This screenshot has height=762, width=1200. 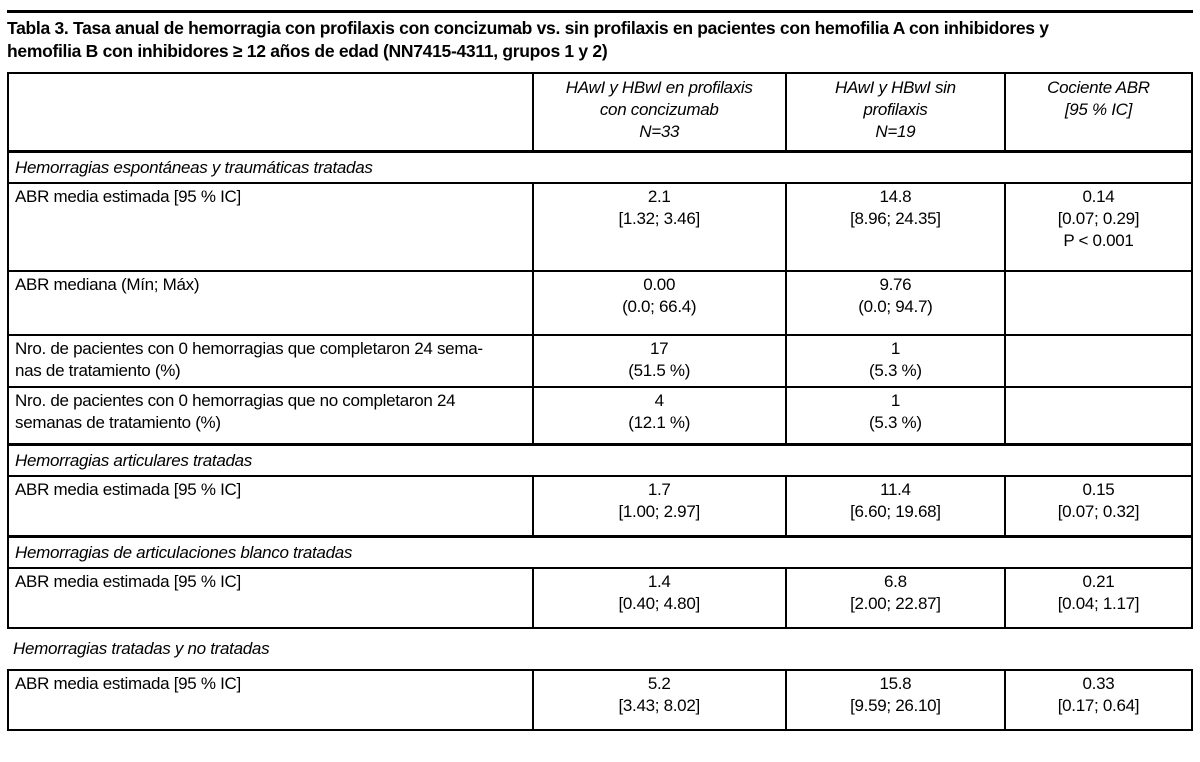 I want to click on section-heading-articulares: Hemorragias articulares tratadas, so click(x=600, y=459).